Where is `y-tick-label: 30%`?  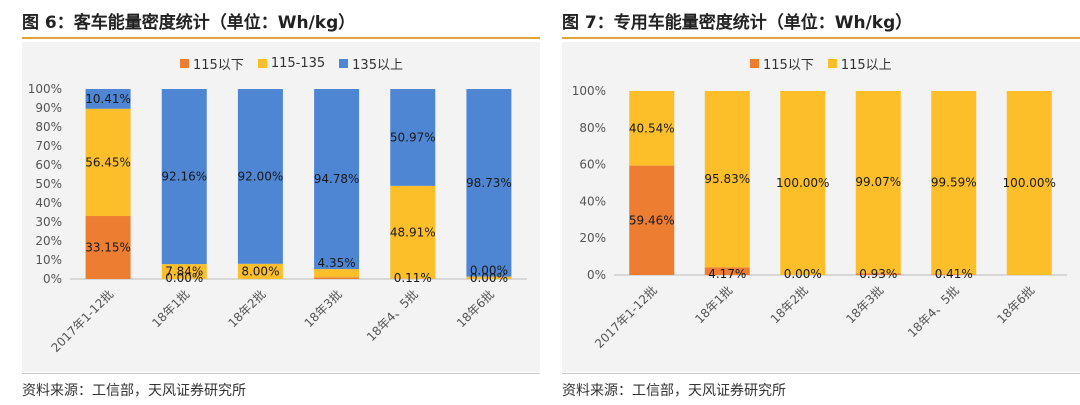 y-tick-label: 30% is located at coordinates (48, 222).